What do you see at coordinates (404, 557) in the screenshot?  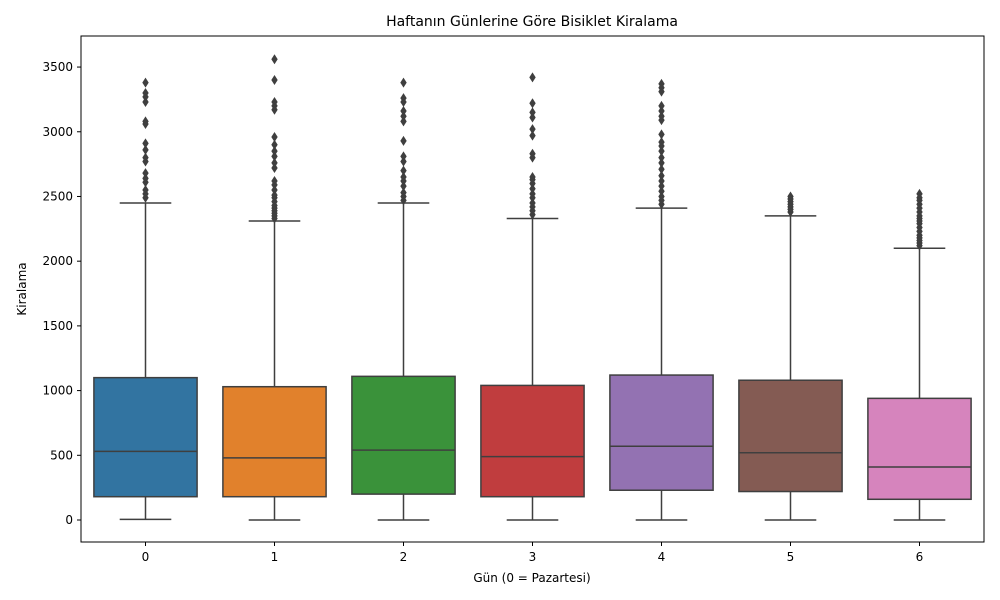 I see `x-tick-label: 2` at bounding box center [404, 557].